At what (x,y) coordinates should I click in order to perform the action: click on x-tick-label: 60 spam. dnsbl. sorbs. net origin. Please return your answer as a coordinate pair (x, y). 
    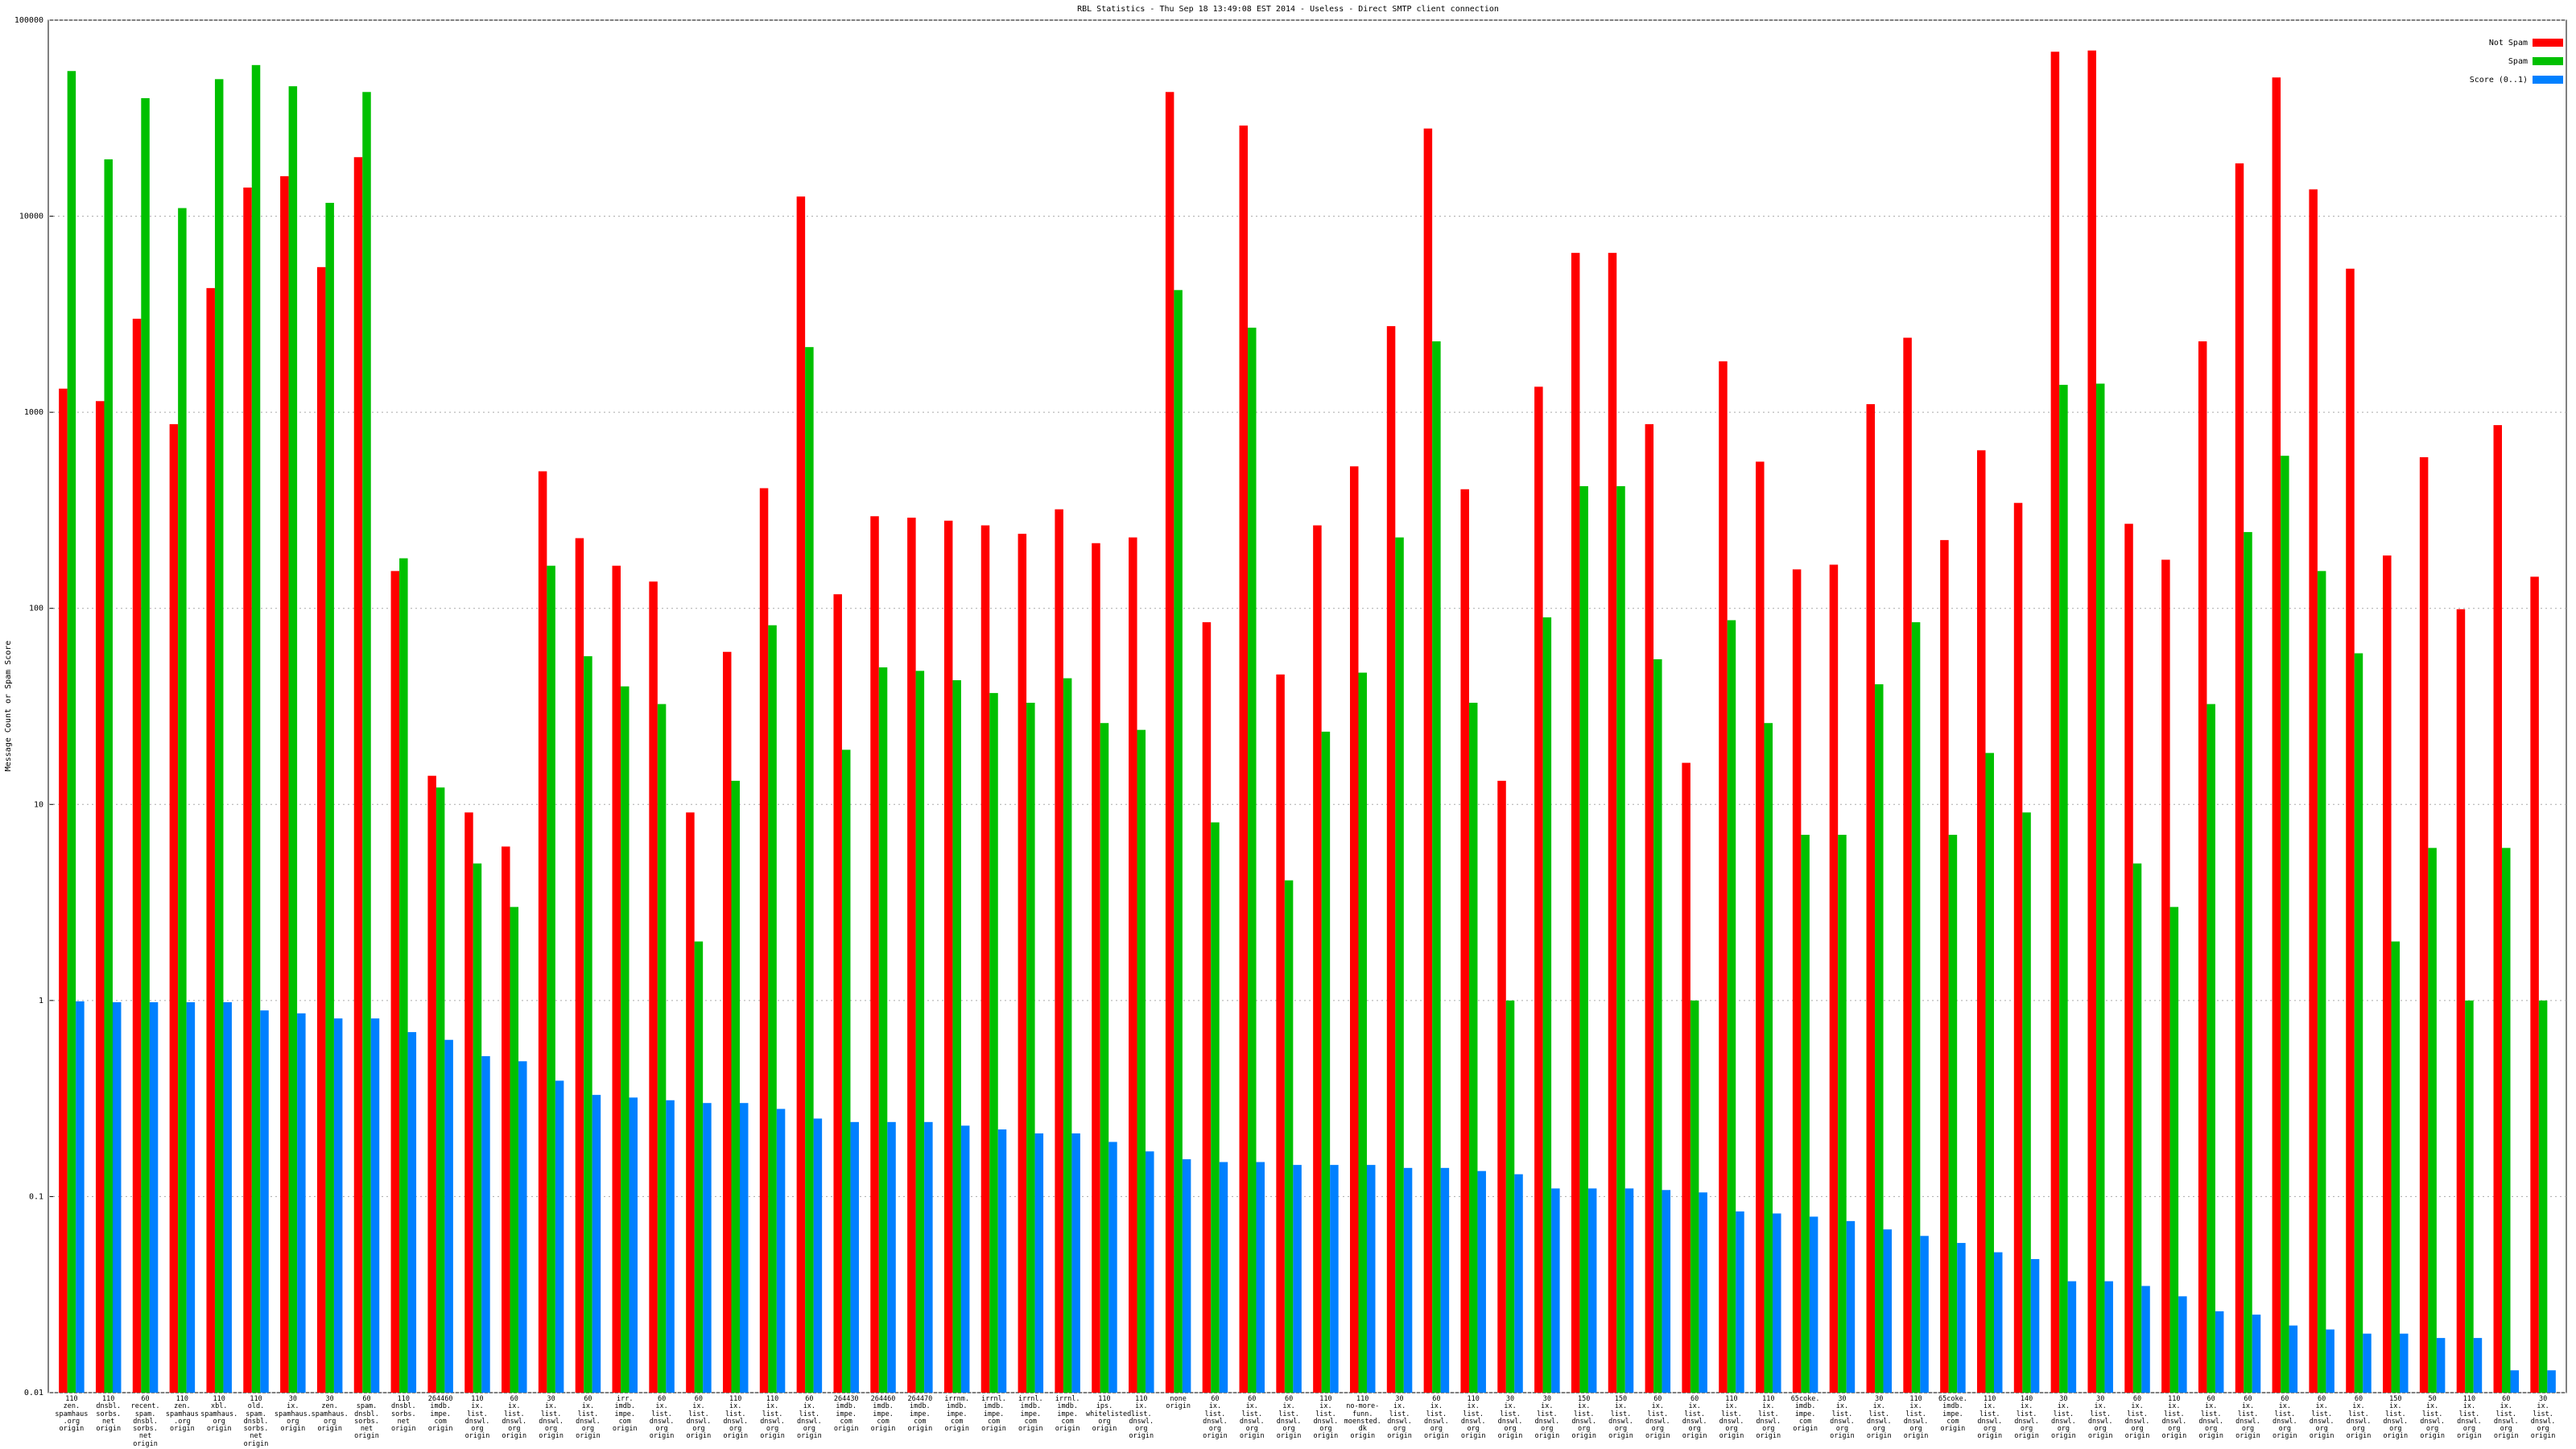
    Looking at the image, I should click on (366, 1418).